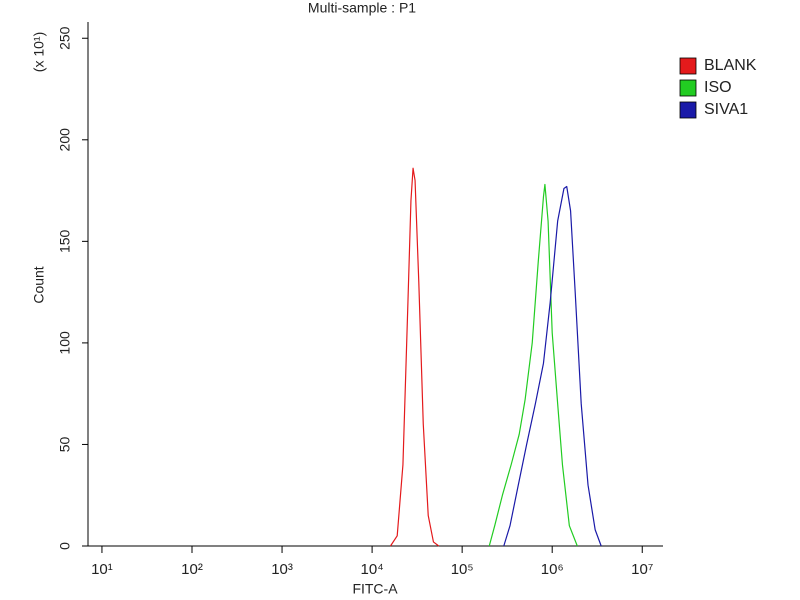 The image size is (800, 600). Describe the element at coordinates (39, 284) in the screenshot. I see `y-axis-label: Count` at that location.